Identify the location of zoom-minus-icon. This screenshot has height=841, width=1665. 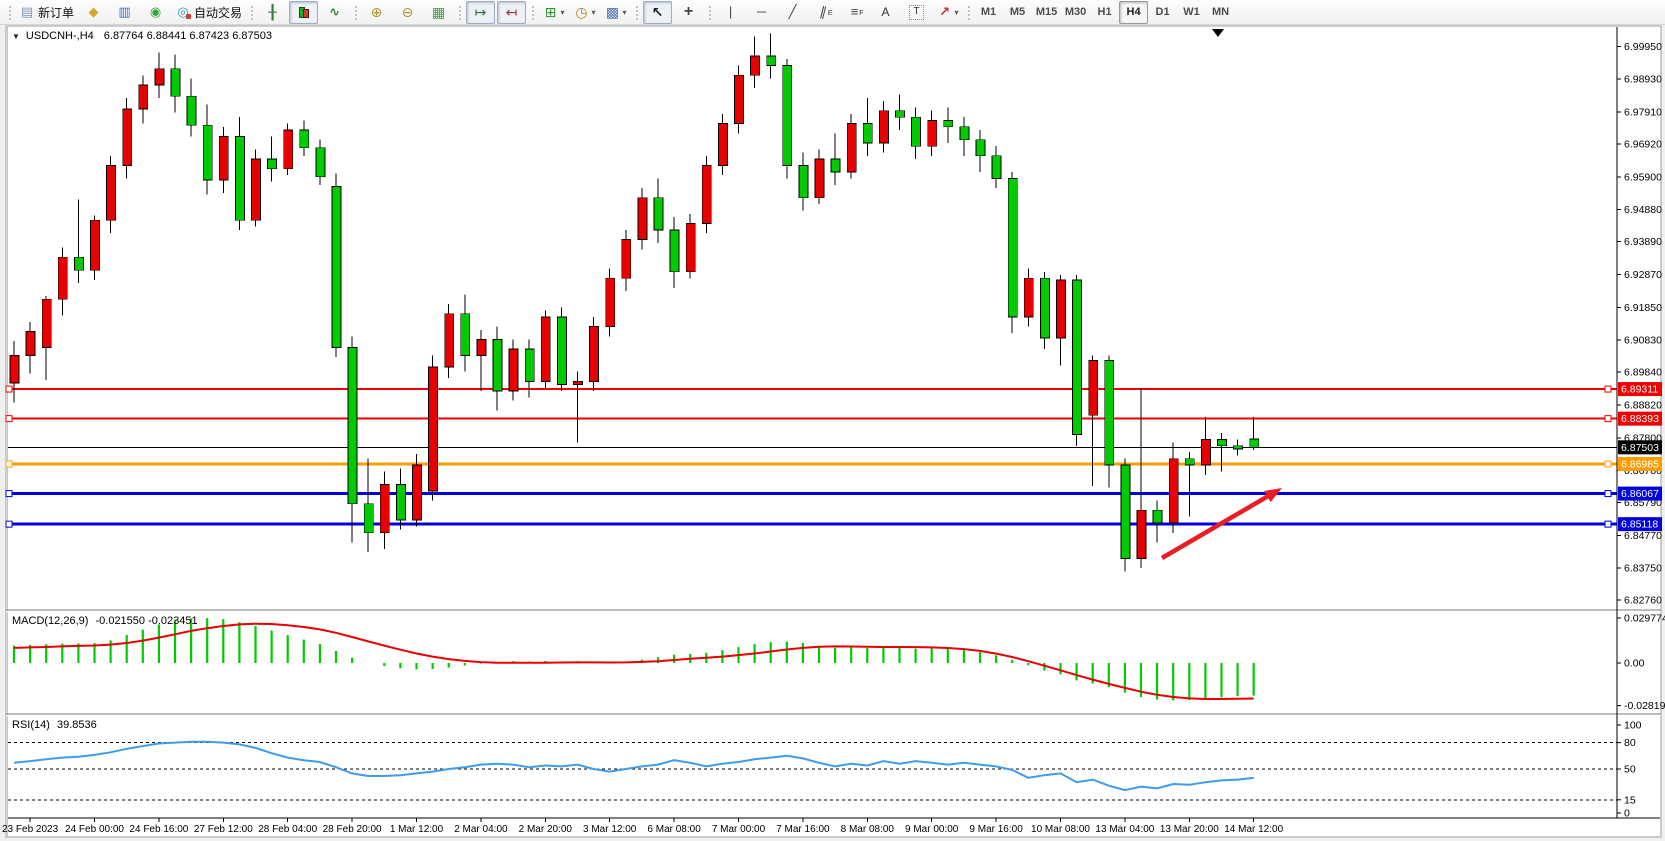
(408, 12).